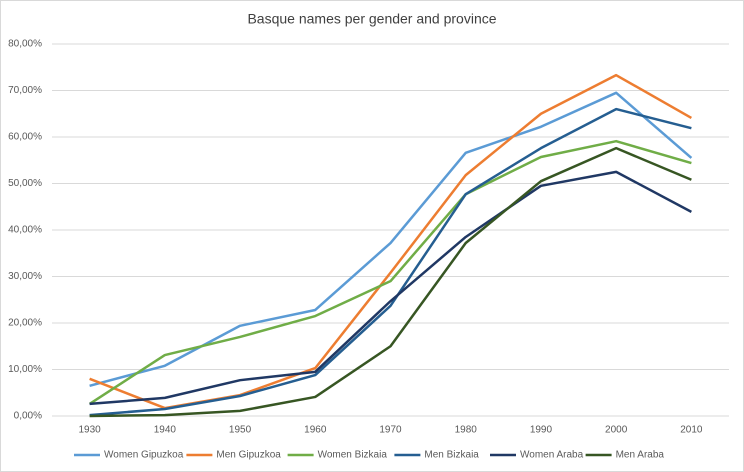 Image resolution: width=744 pixels, height=472 pixels. What do you see at coordinates (25, 369) in the screenshot?
I see `y-tick-label: 10,00%` at bounding box center [25, 369].